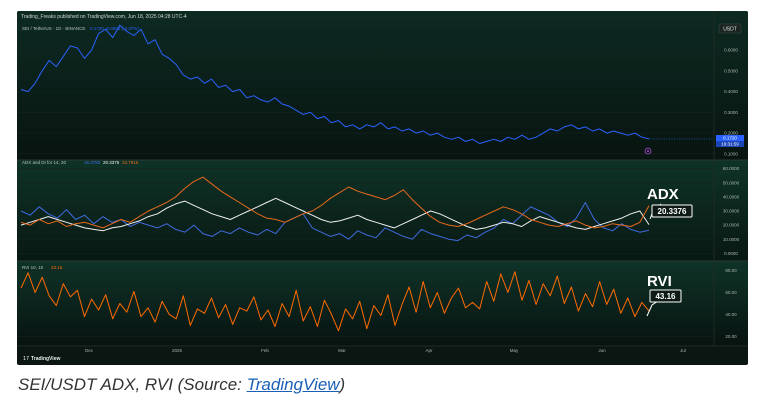 The width and height of the screenshot is (758, 405). What do you see at coordinates (731, 168) in the screenshot?
I see `y-tick-label: 60.0000` at bounding box center [731, 168].